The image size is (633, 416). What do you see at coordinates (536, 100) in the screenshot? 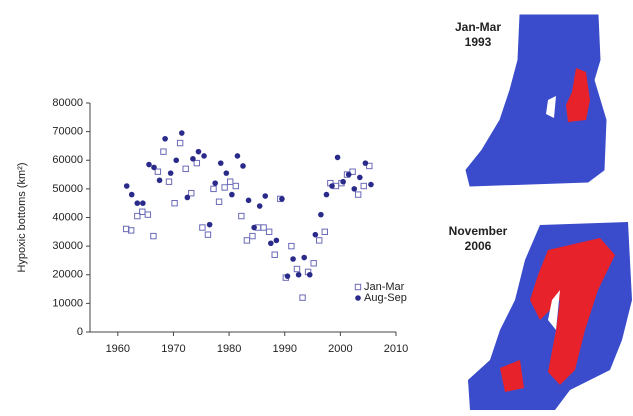
I see `map-1993` at bounding box center [536, 100].